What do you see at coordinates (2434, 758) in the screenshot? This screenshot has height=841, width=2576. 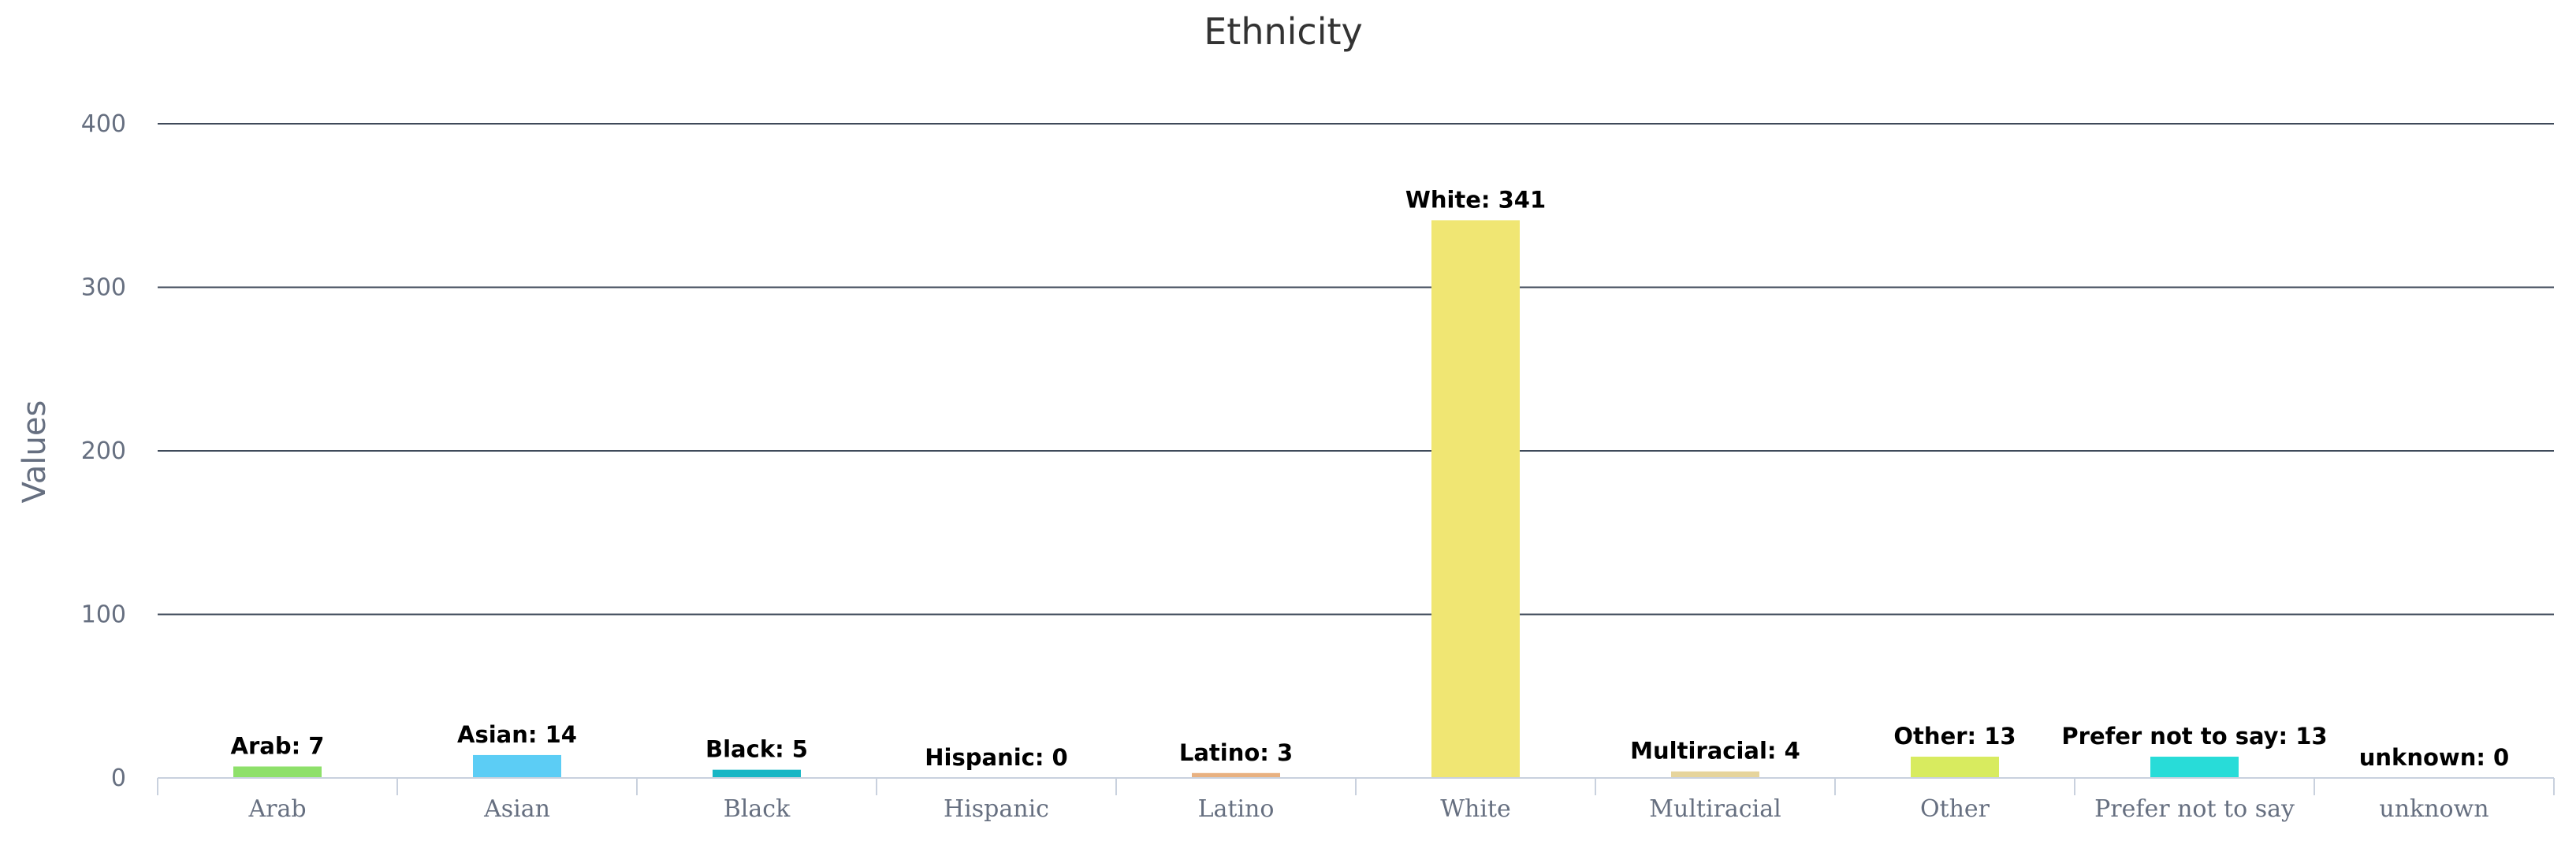 I see `data-label-9: unknown: 0` at bounding box center [2434, 758].